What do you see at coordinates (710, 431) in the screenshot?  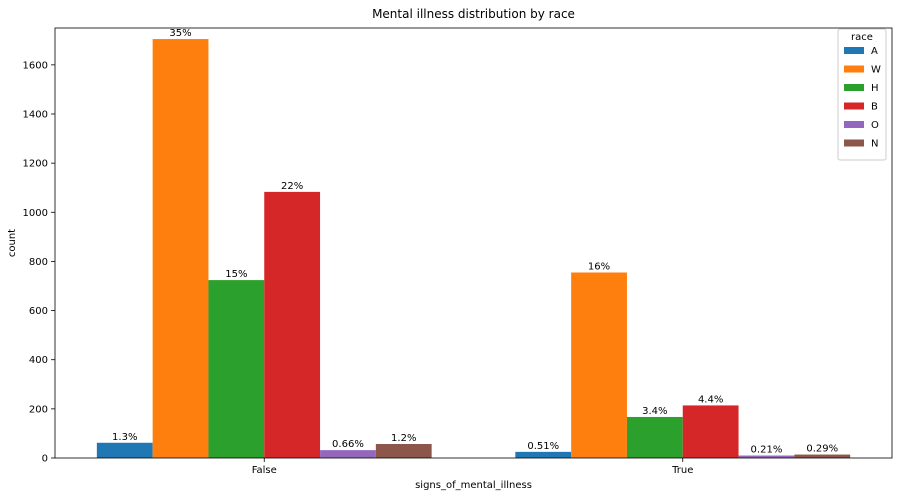 I see `bar-B-True` at bounding box center [710, 431].